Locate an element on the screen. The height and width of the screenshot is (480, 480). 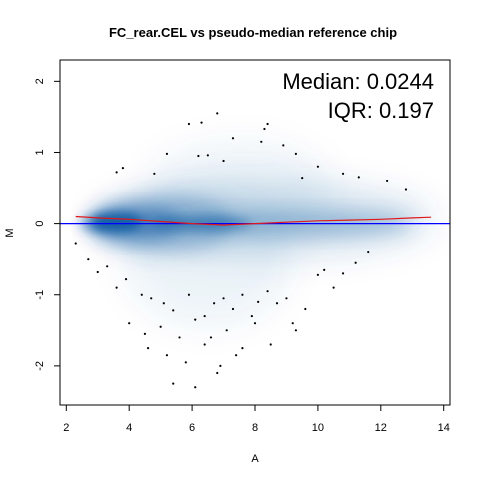
x-axis-label: A is located at coordinates (255, 459).